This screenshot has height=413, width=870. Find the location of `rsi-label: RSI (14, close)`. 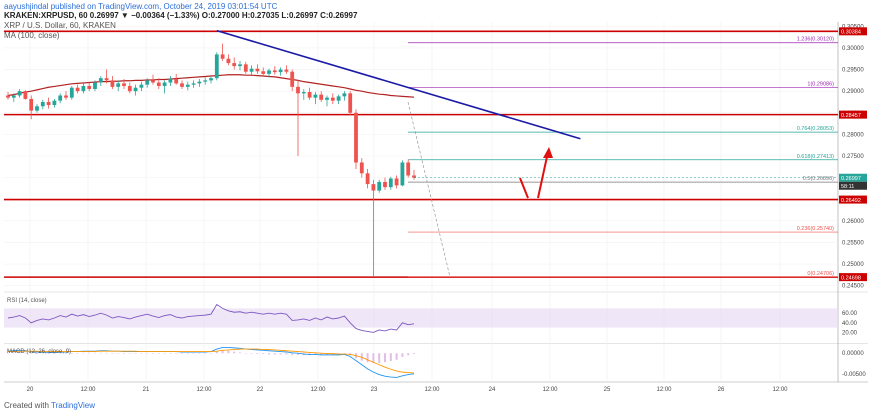

rsi-label: RSI (14, close) is located at coordinates (27, 301).